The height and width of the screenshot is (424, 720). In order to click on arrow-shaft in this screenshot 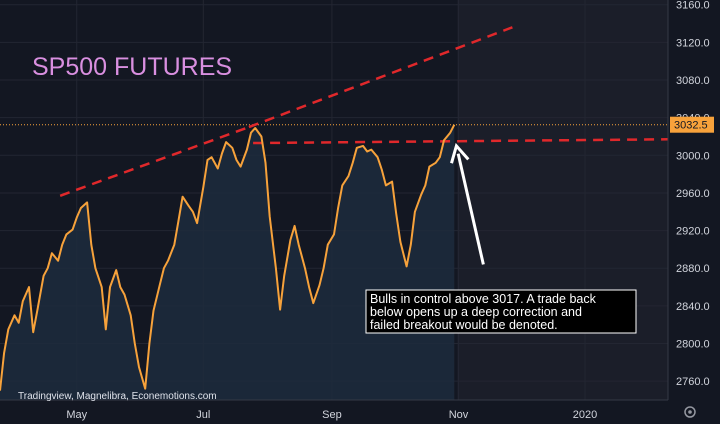, I will do `click(470, 209)`.